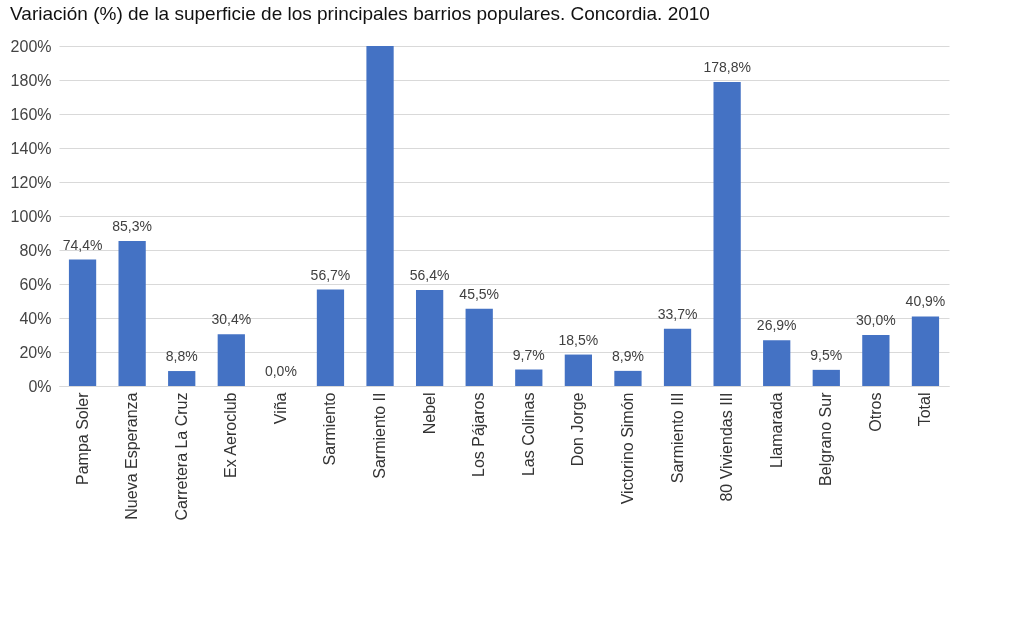  What do you see at coordinates (280, 371) in the screenshot?
I see `data-label: 0,0%` at bounding box center [280, 371].